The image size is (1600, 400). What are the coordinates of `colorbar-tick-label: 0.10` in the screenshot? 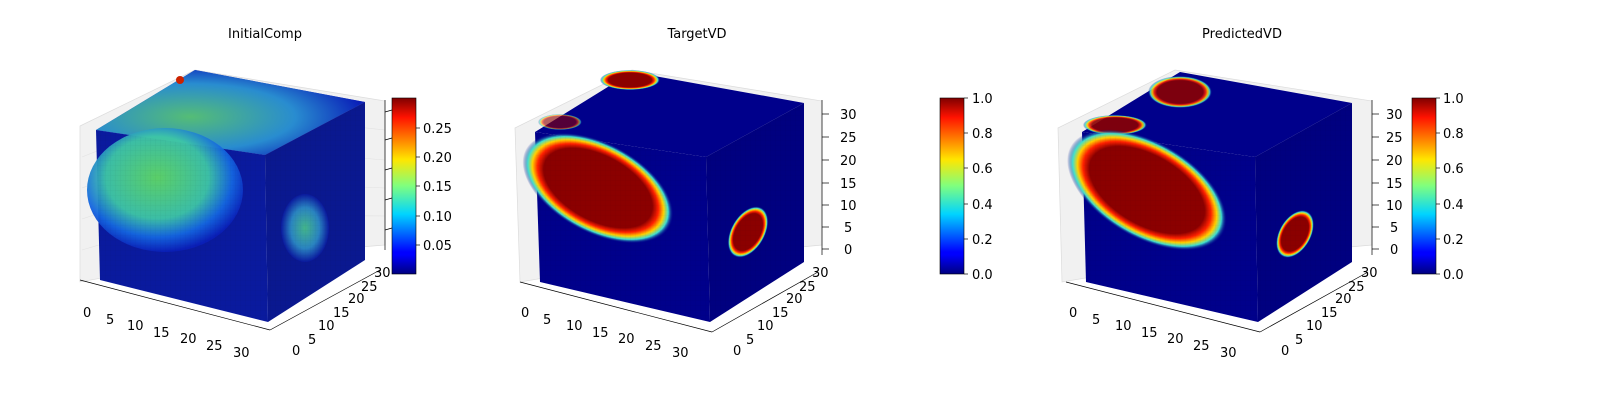 It's located at (437, 217).